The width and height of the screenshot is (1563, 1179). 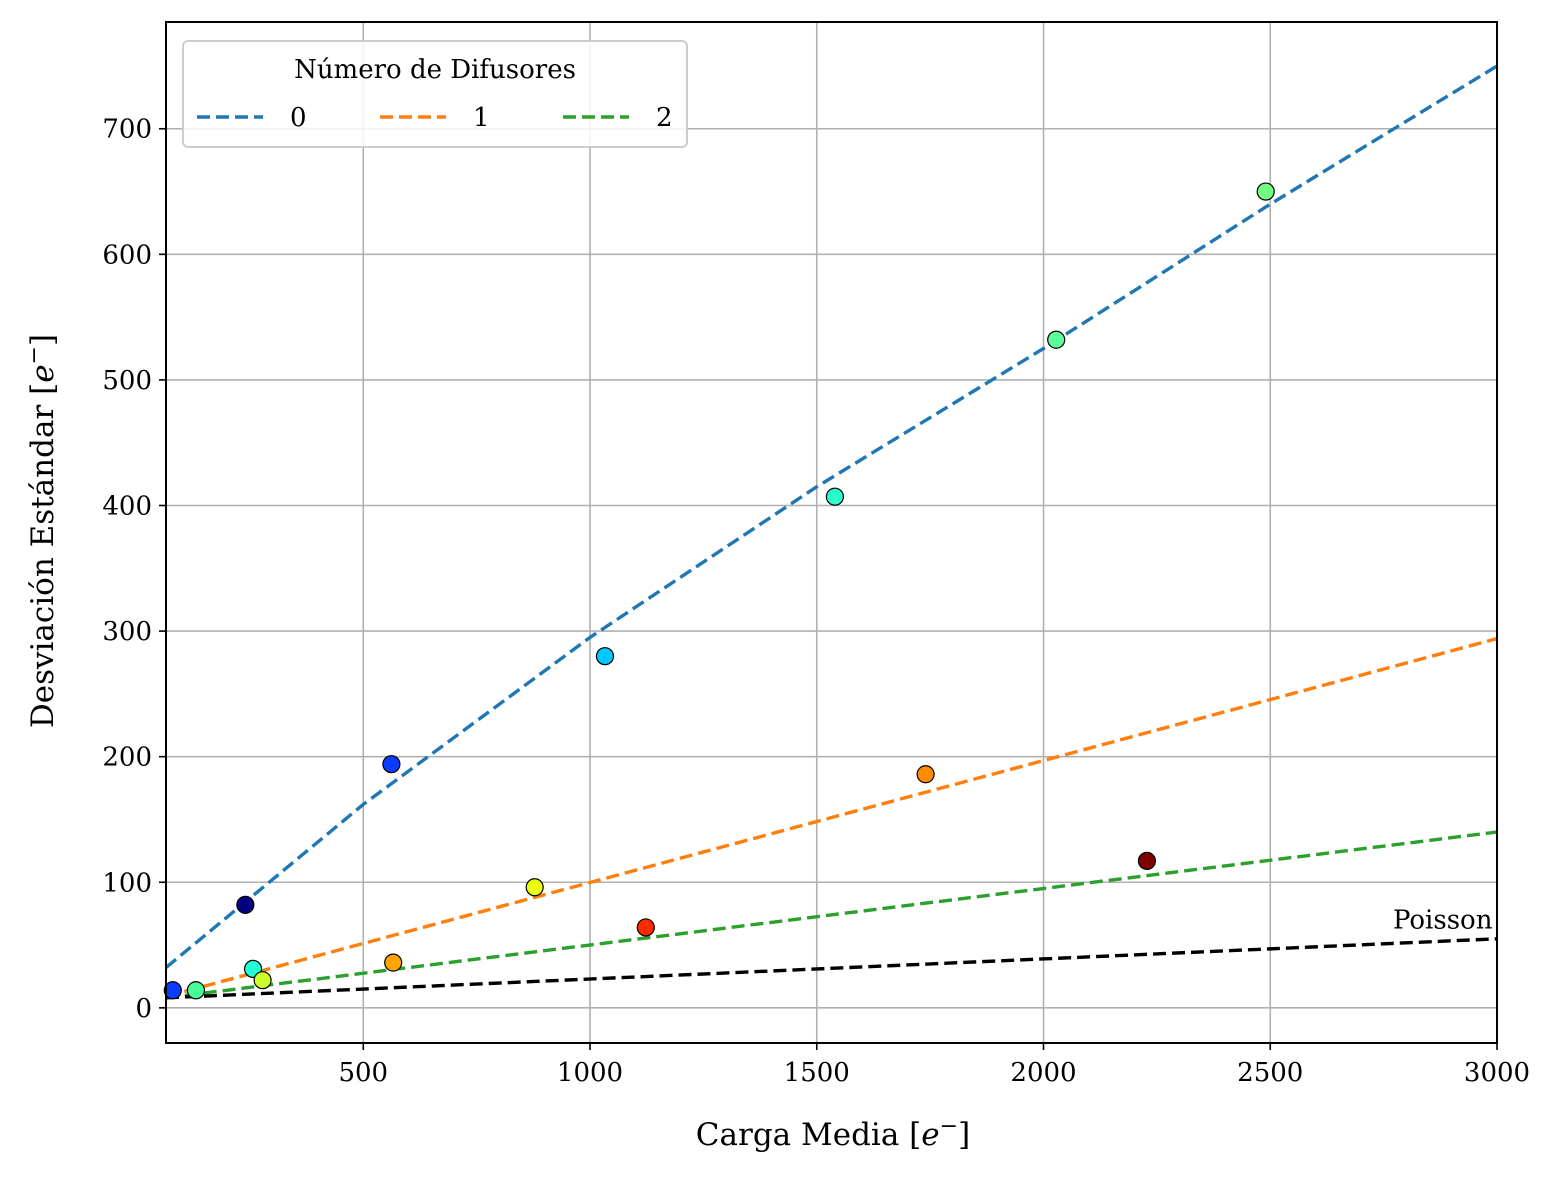 I want to click on y-axis-unit-close: ], so click(x=43, y=340).